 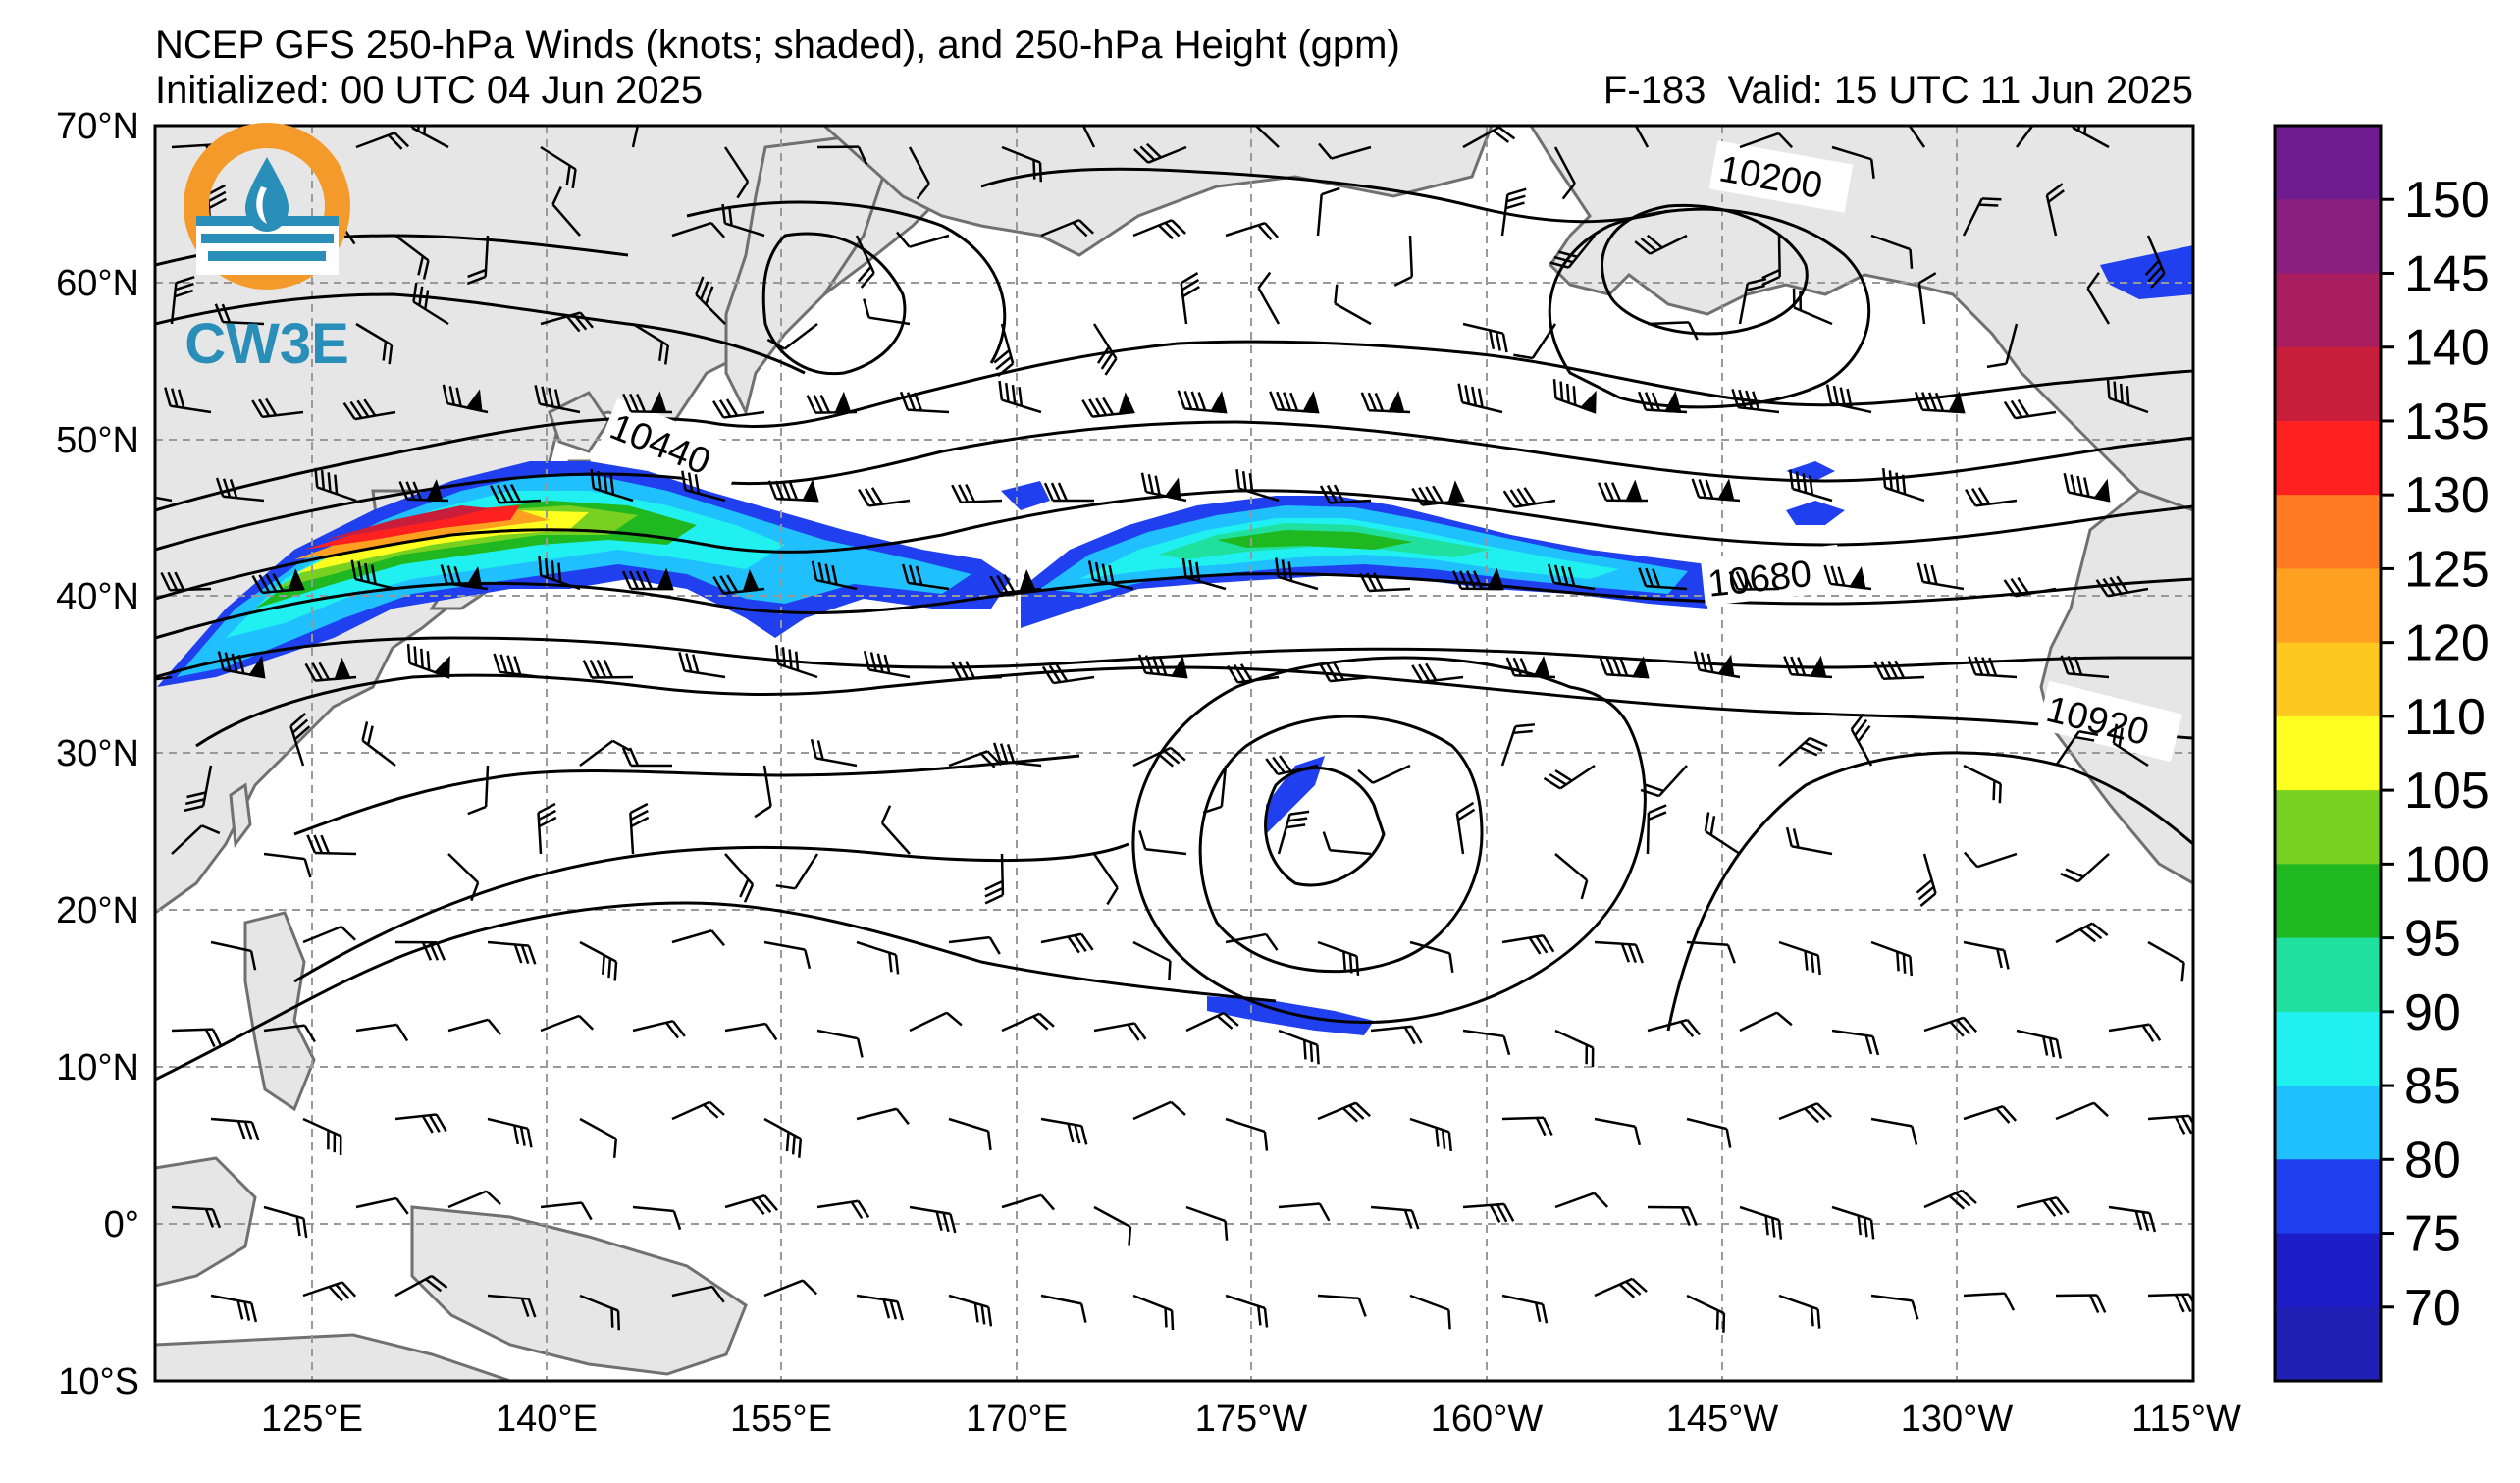 What do you see at coordinates (97, 1067) in the screenshot?
I see `lat-label-10n: 10°N` at bounding box center [97, 1067].